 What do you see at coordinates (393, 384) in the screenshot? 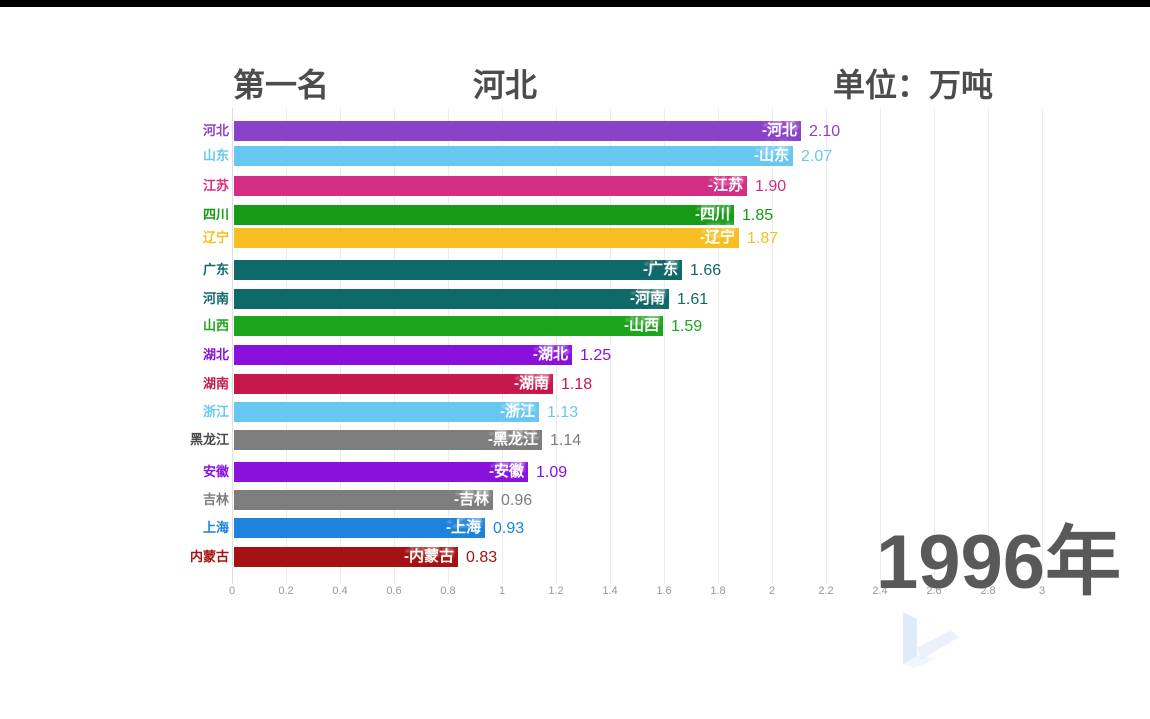
I see `bar: -湖南` at bounding box center [393, 384].